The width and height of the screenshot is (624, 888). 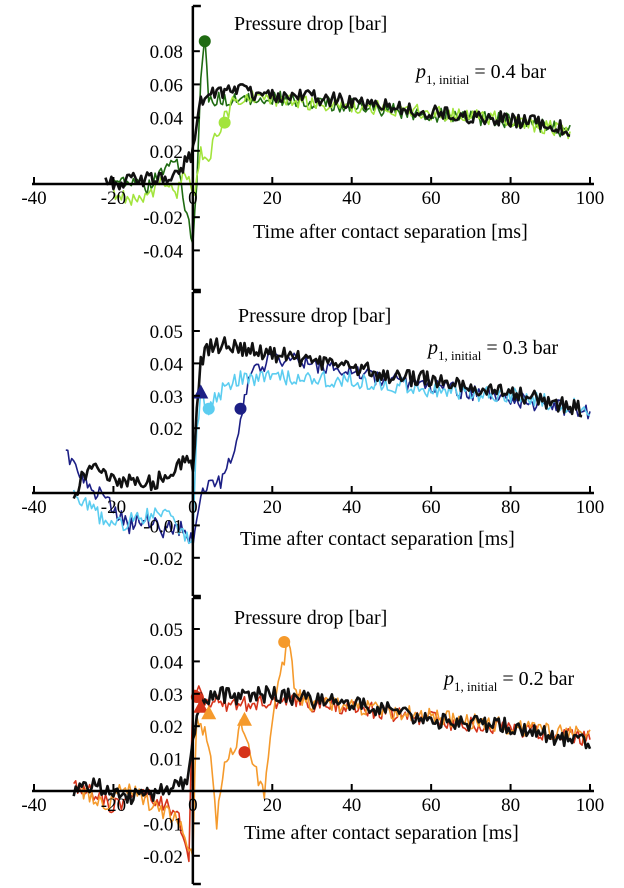 What do you see at coordinates (166, 52) in the screenshot?
I see `y-tick-label: 0.08` at bounding box center [166, 52].